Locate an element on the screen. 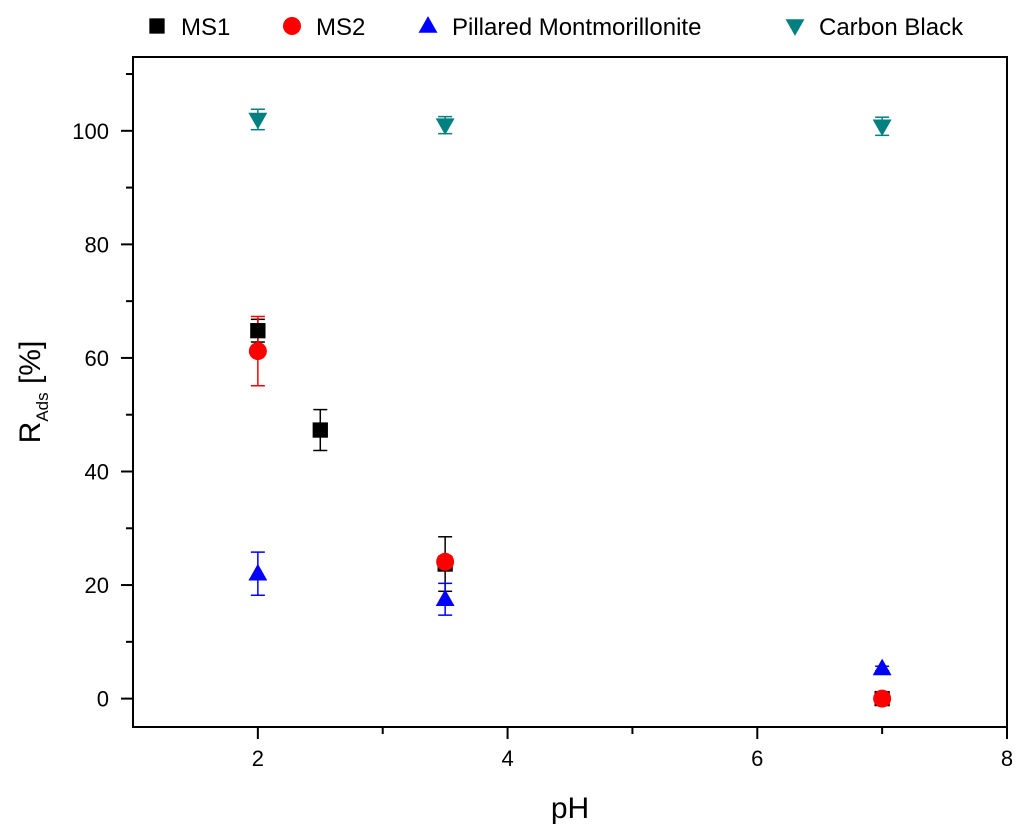  y-axis: 0 20 40 60 80 100 is located at coordinates (102, 392).